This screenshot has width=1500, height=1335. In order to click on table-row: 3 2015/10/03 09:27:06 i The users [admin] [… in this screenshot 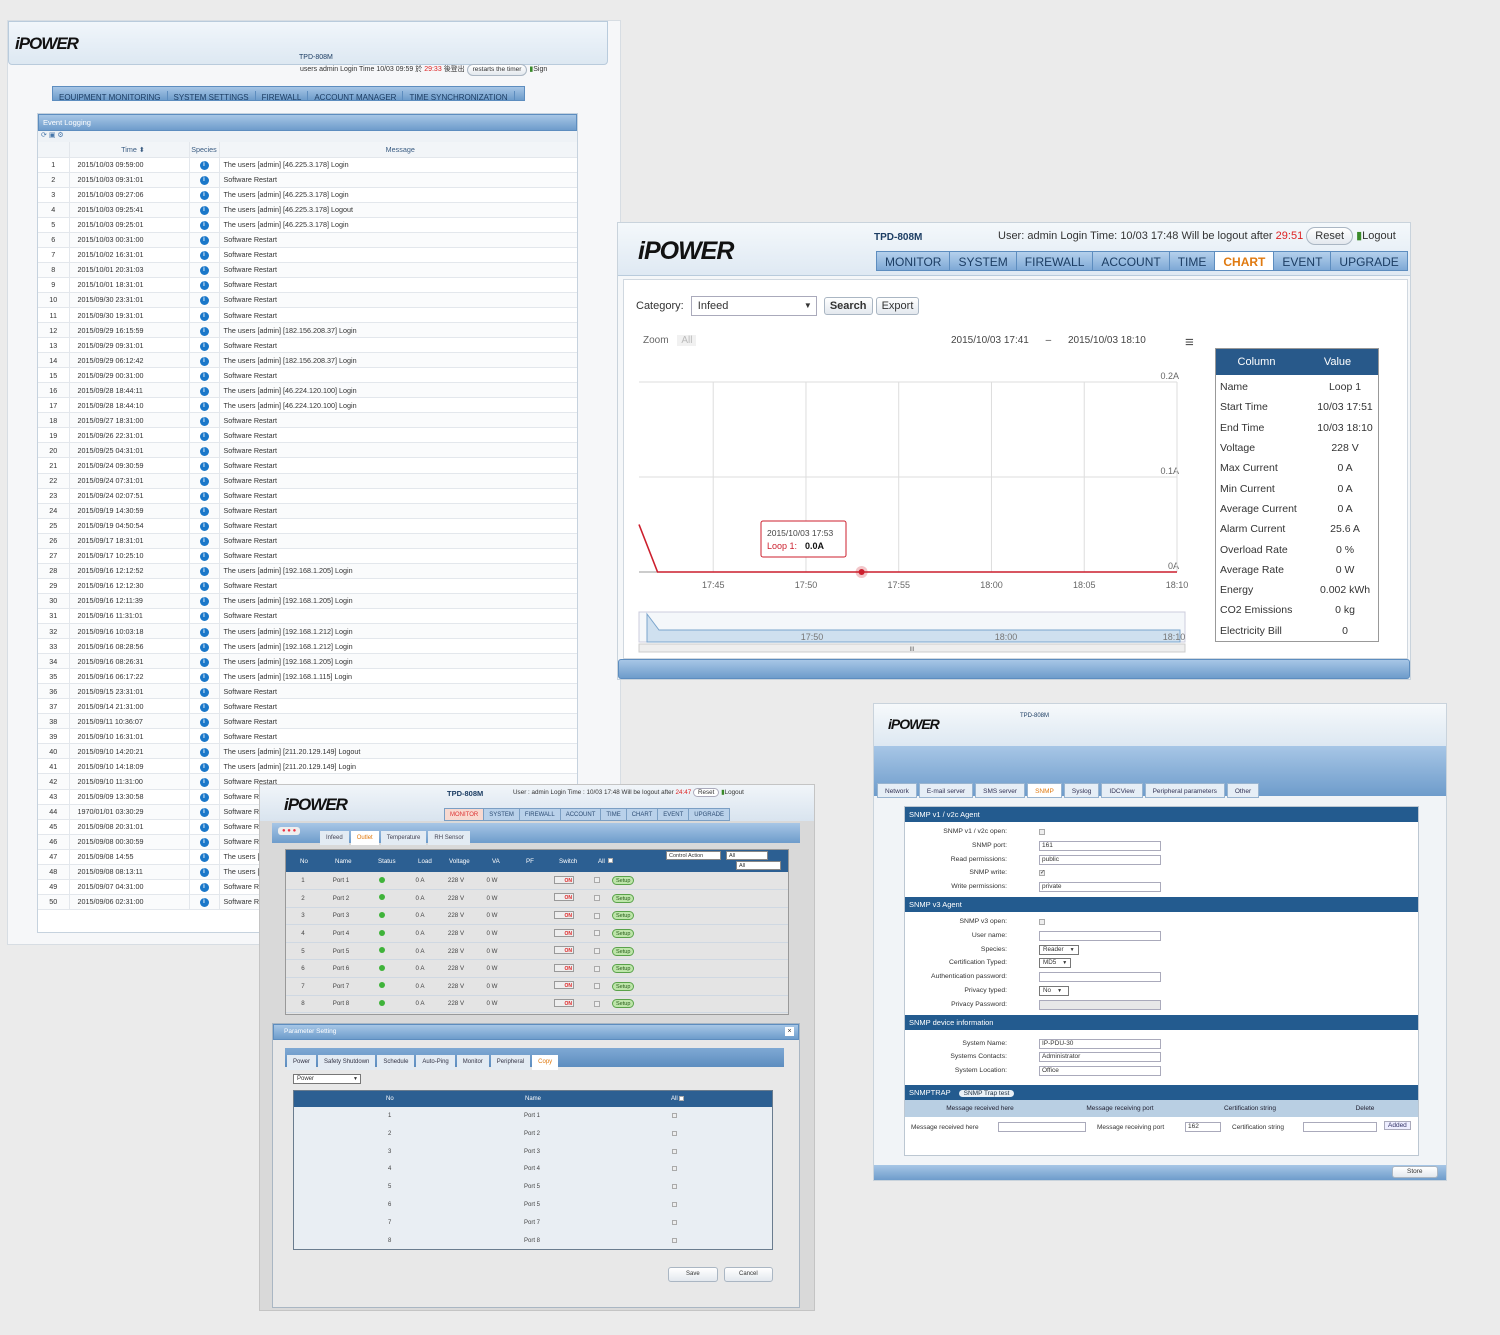, I will do `click(307, 195)`.